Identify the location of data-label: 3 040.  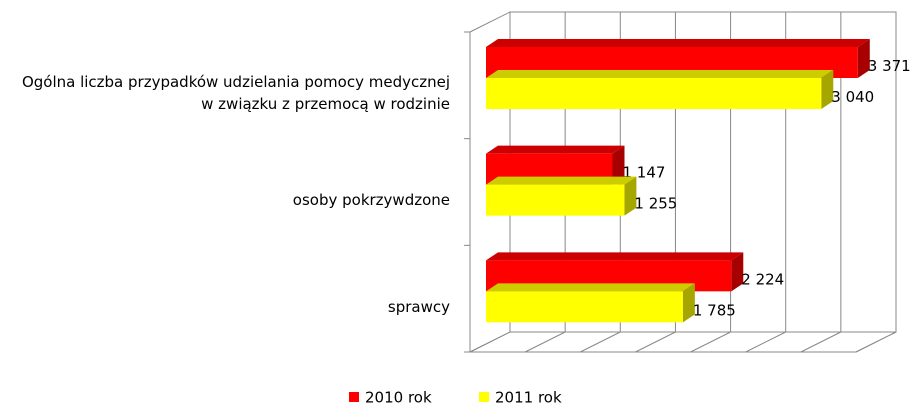
(852, 97).